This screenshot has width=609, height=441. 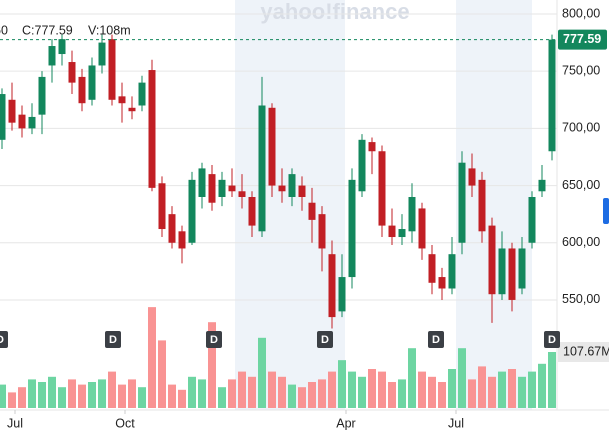 I want to click on session-shade, so click(x=494, y=205).